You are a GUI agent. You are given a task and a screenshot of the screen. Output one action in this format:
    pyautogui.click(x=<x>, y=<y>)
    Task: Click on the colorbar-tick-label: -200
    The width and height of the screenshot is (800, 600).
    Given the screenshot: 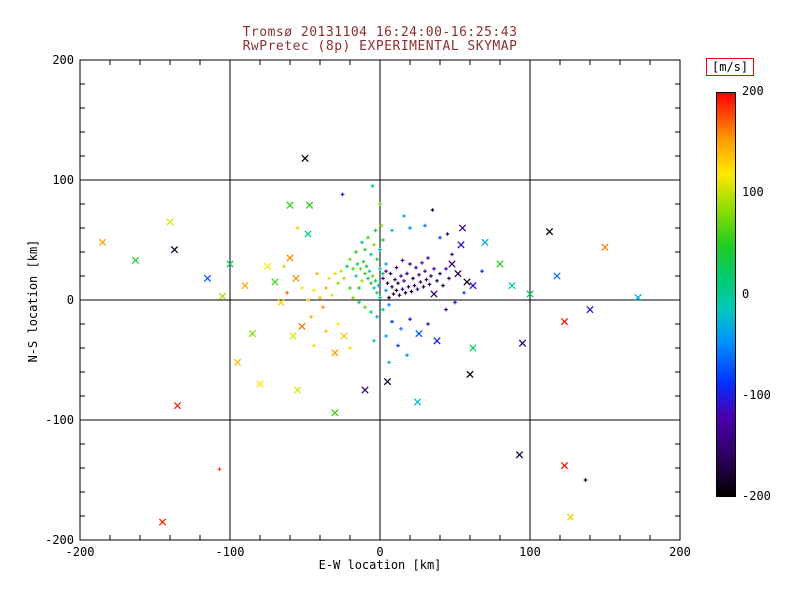 What is the action you would take?
    pyautogui.click(x=756, y=496)
    